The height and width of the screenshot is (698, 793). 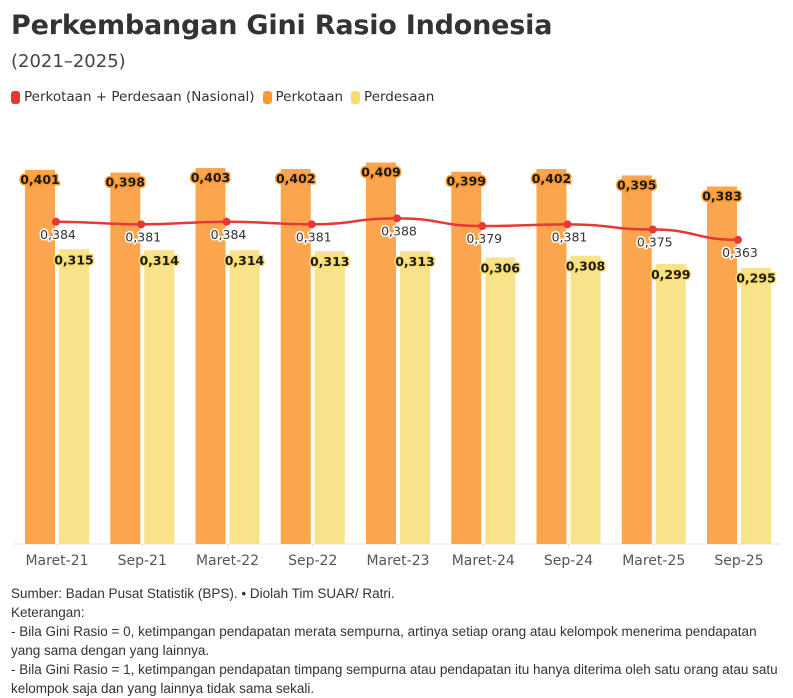 I want to click on legend-swatch-nasional, so click(x=15, y=97).